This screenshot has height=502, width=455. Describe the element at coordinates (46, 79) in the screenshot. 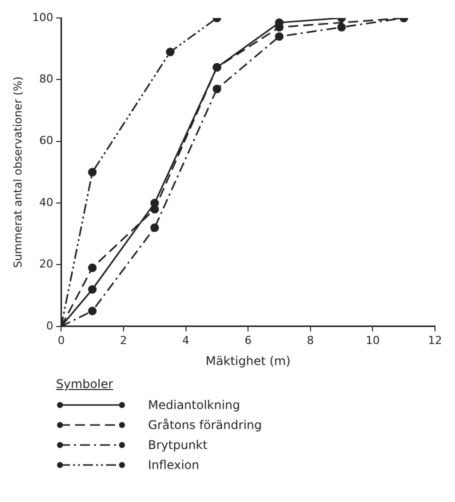

I see `y-tick-label: 80` at that location.